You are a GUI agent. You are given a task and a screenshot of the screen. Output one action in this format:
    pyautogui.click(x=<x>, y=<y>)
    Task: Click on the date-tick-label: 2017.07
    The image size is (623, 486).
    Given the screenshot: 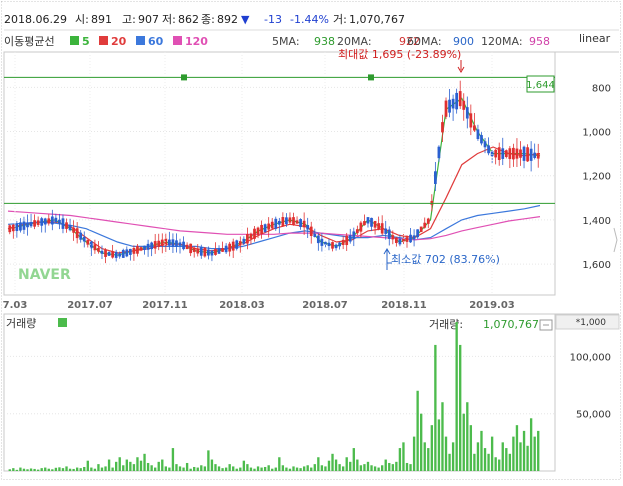 What is the action you would take?
    pyautogui.click(x=90, y=305)
    